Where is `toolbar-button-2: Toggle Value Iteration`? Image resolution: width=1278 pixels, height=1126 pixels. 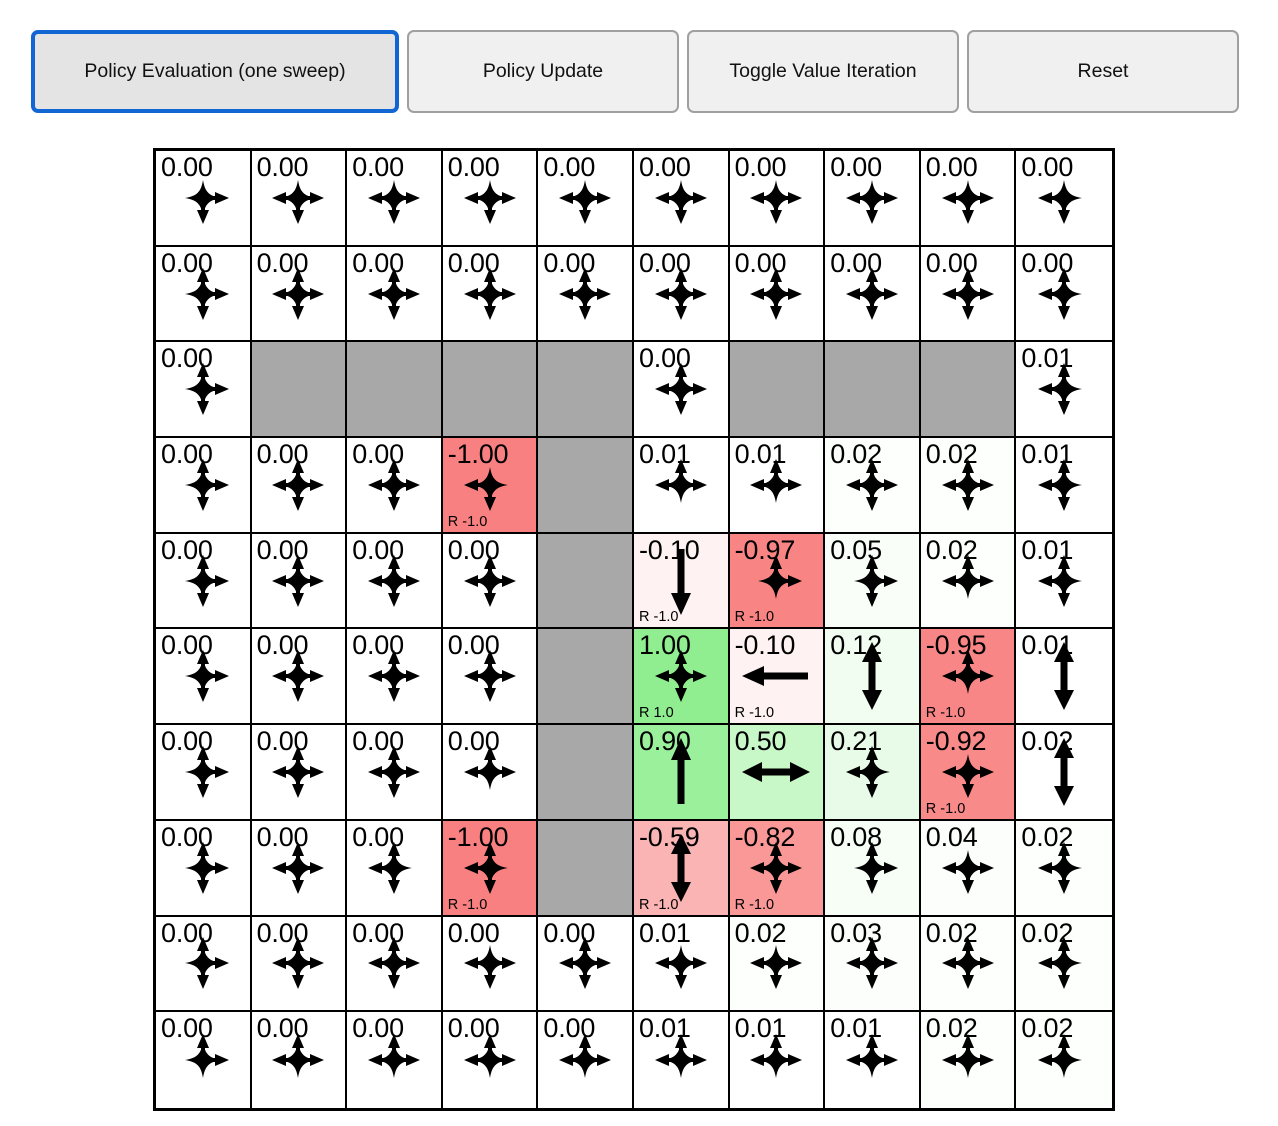
toolbar-button-2: Toggle Value Iteration is located at coordinates (823, 71).